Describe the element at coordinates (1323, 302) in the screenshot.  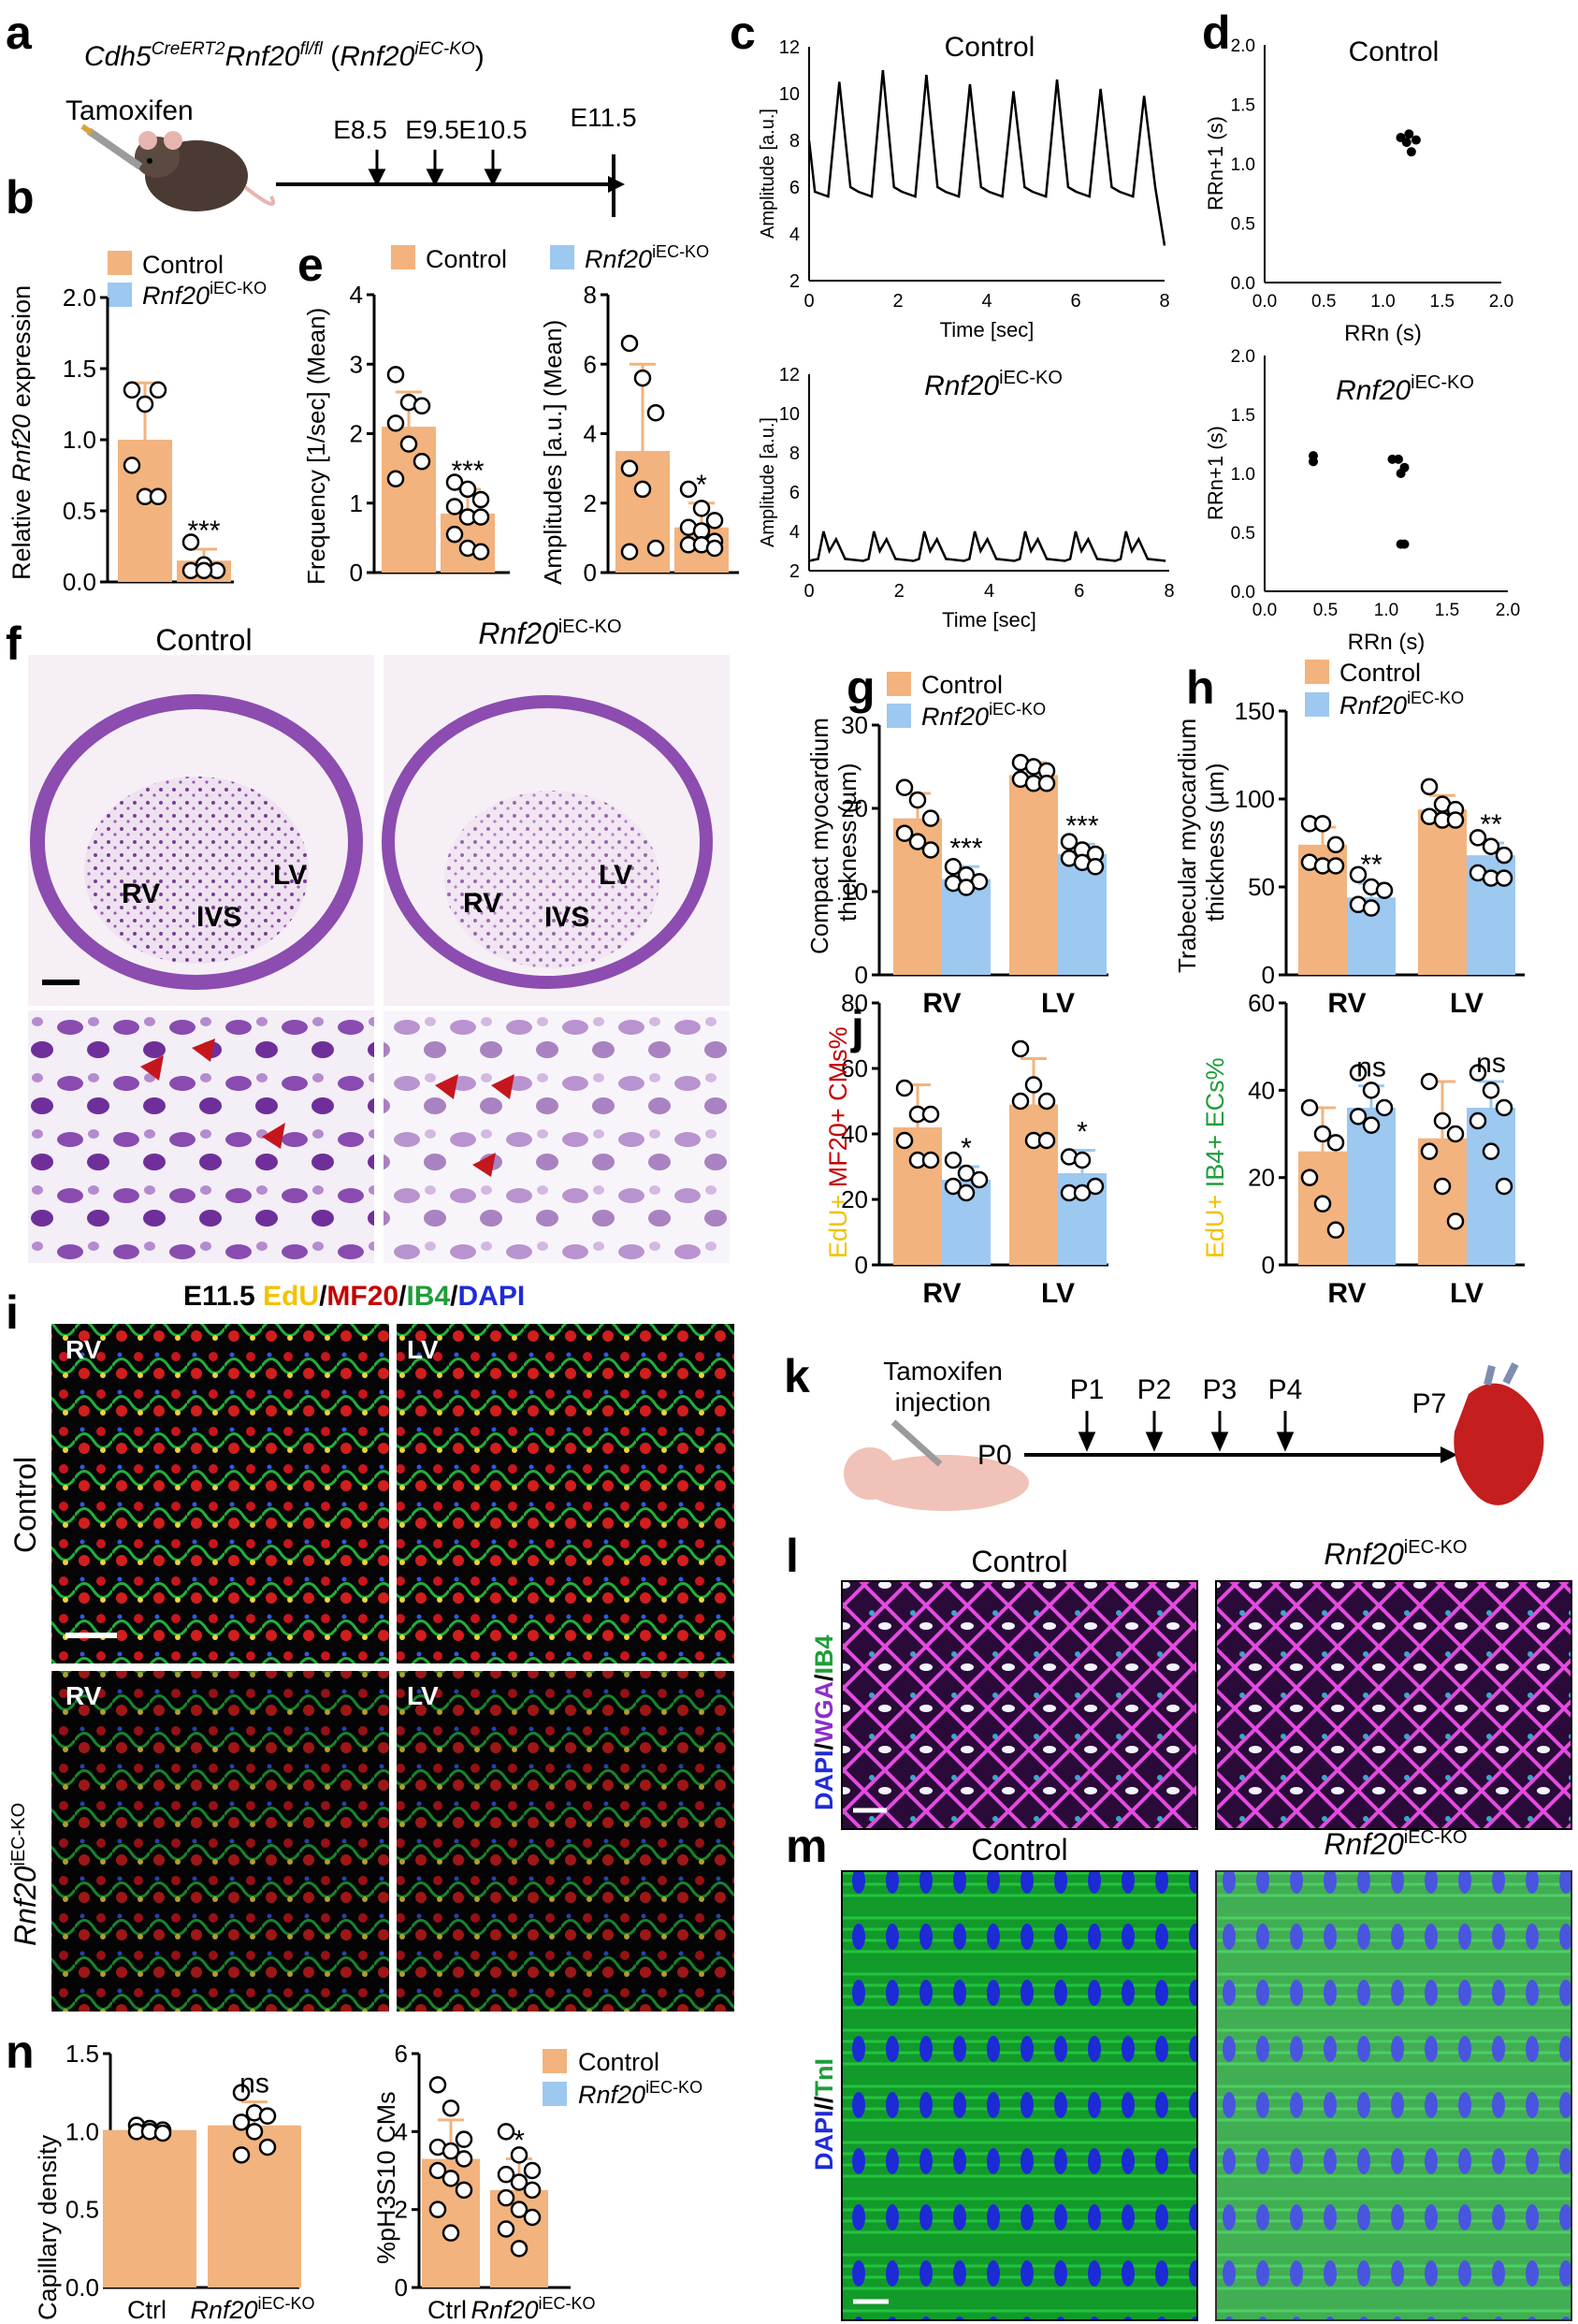
I see `x-tick-label: 0.5` at that location.